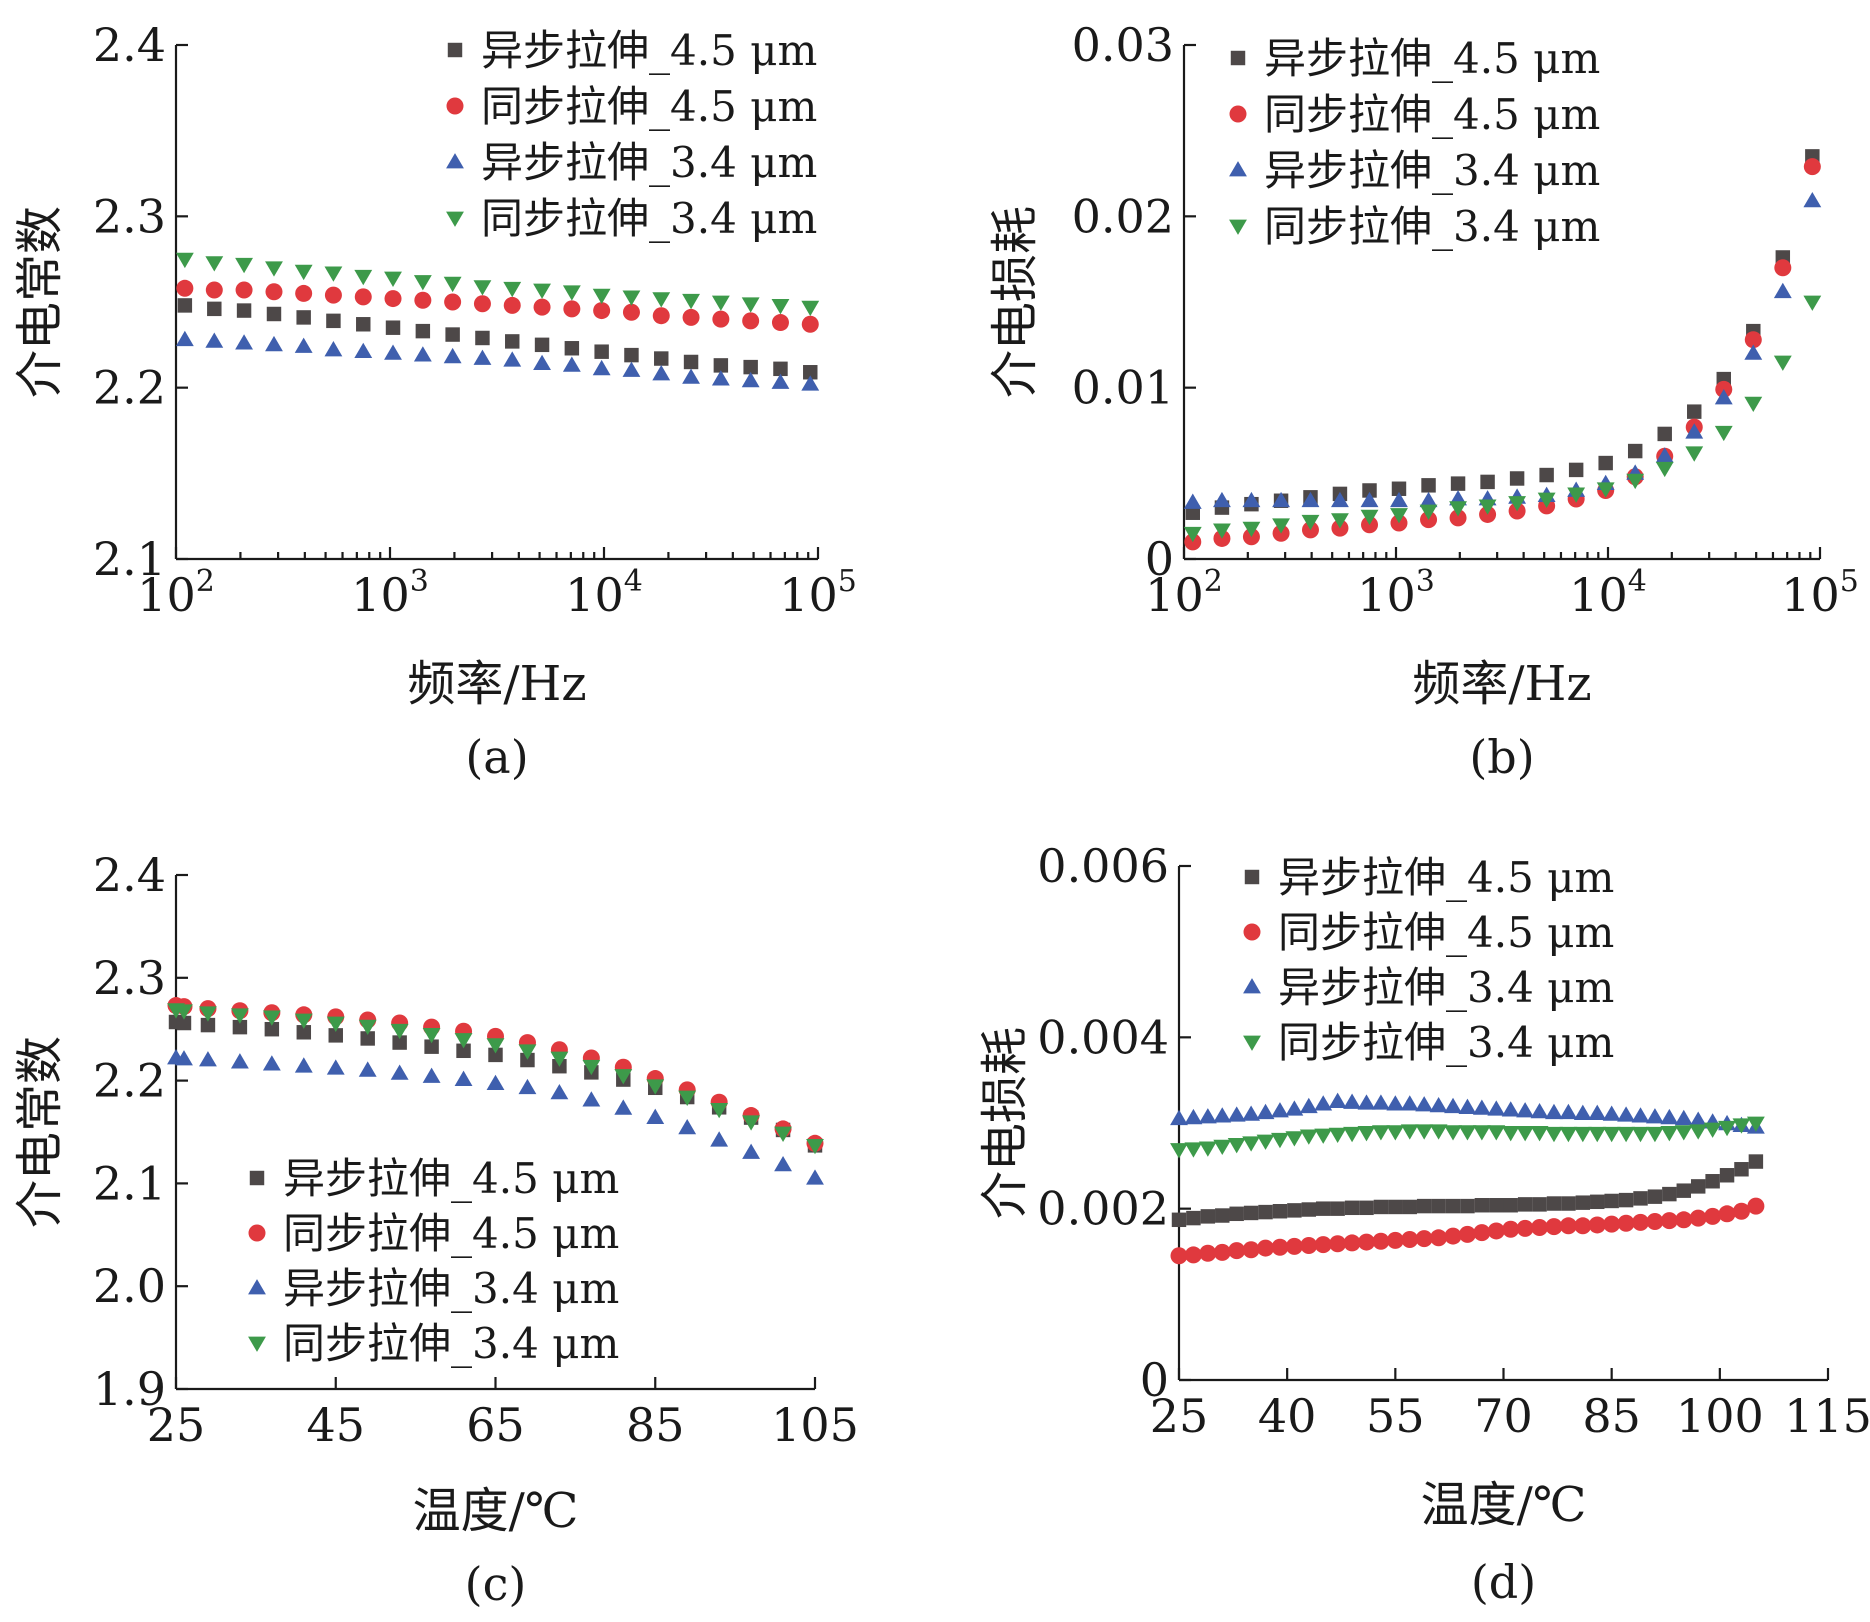  What do you see at coordinates (1720, 1416) in the screenshot?
I see `x-tick-label: 100` at bounding box center [1720, 1416].